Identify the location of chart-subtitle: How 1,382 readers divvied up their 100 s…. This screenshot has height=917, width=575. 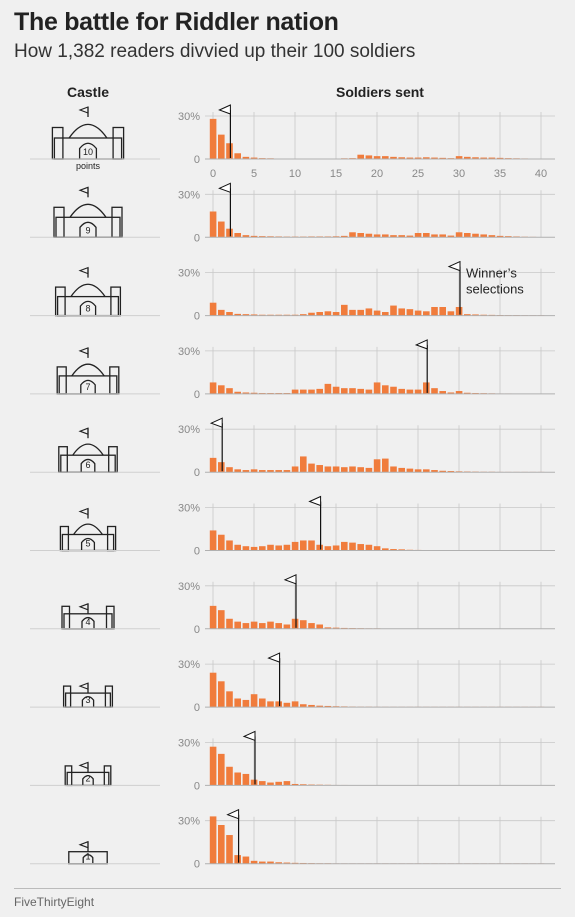
(215, 51).